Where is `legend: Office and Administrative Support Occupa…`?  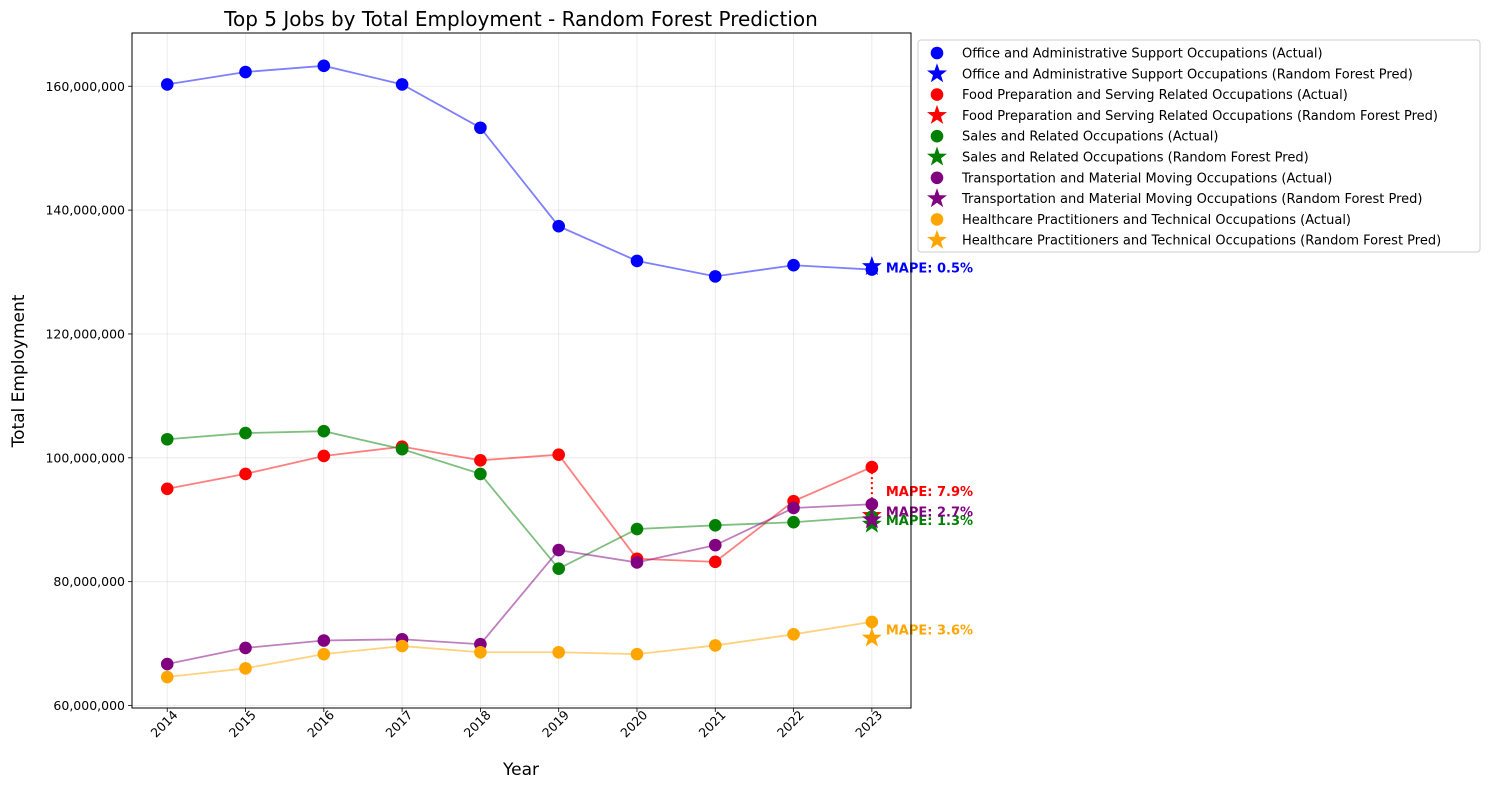
legend: Office and Administrative Support Occupa… is located at coordinates (1199, 146).